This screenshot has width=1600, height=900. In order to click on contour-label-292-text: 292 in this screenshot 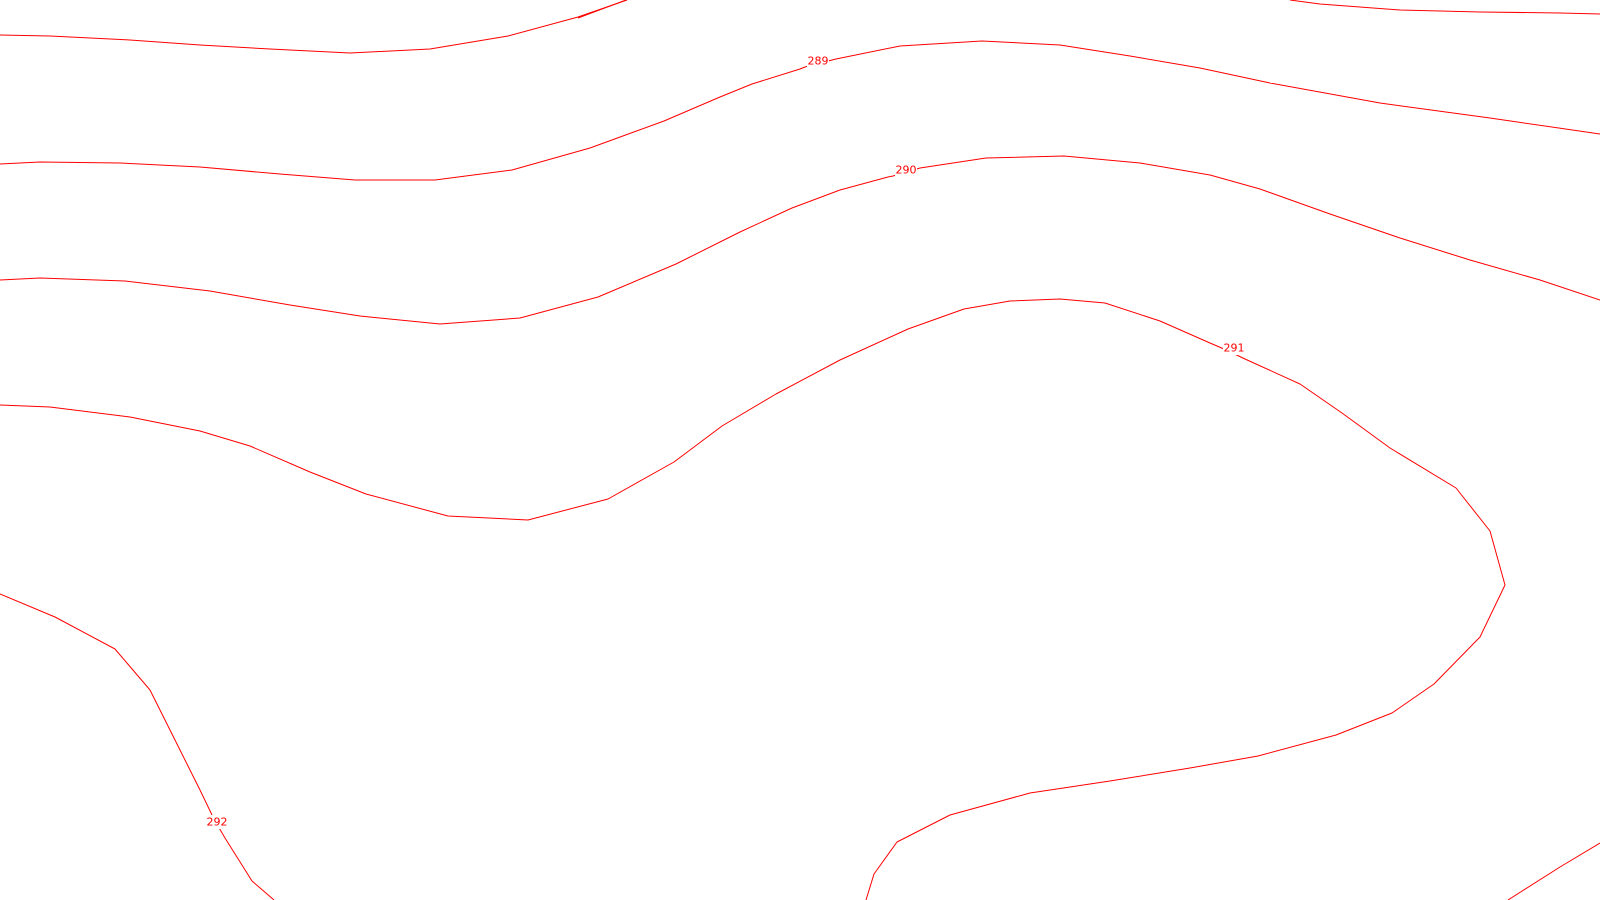, I will do `click(217, 822)`.